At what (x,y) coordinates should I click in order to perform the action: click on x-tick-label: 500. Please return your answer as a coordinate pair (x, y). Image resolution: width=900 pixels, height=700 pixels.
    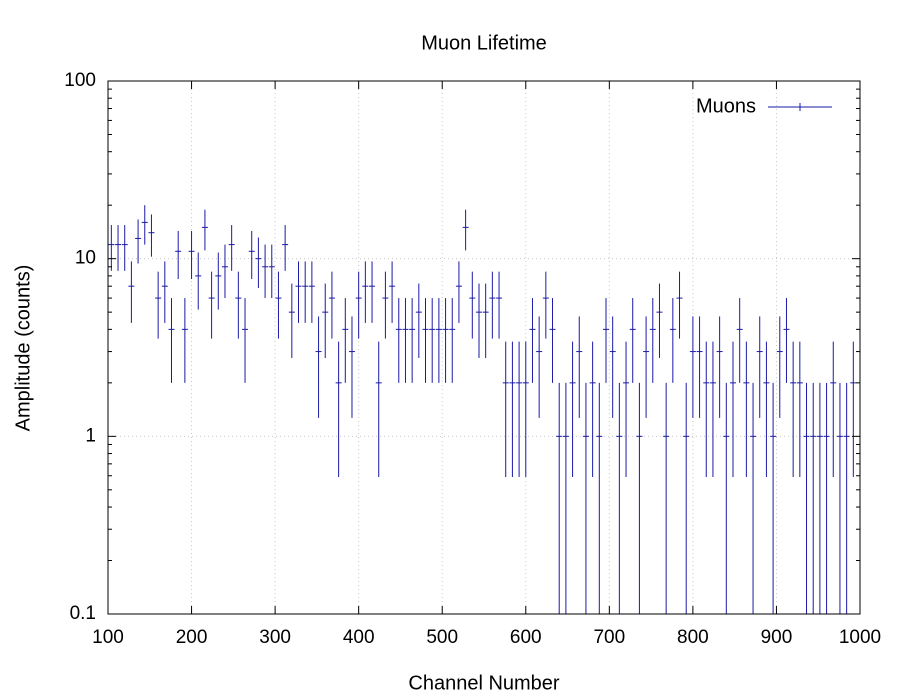
    Looking at the image, I should click on (442, 637).